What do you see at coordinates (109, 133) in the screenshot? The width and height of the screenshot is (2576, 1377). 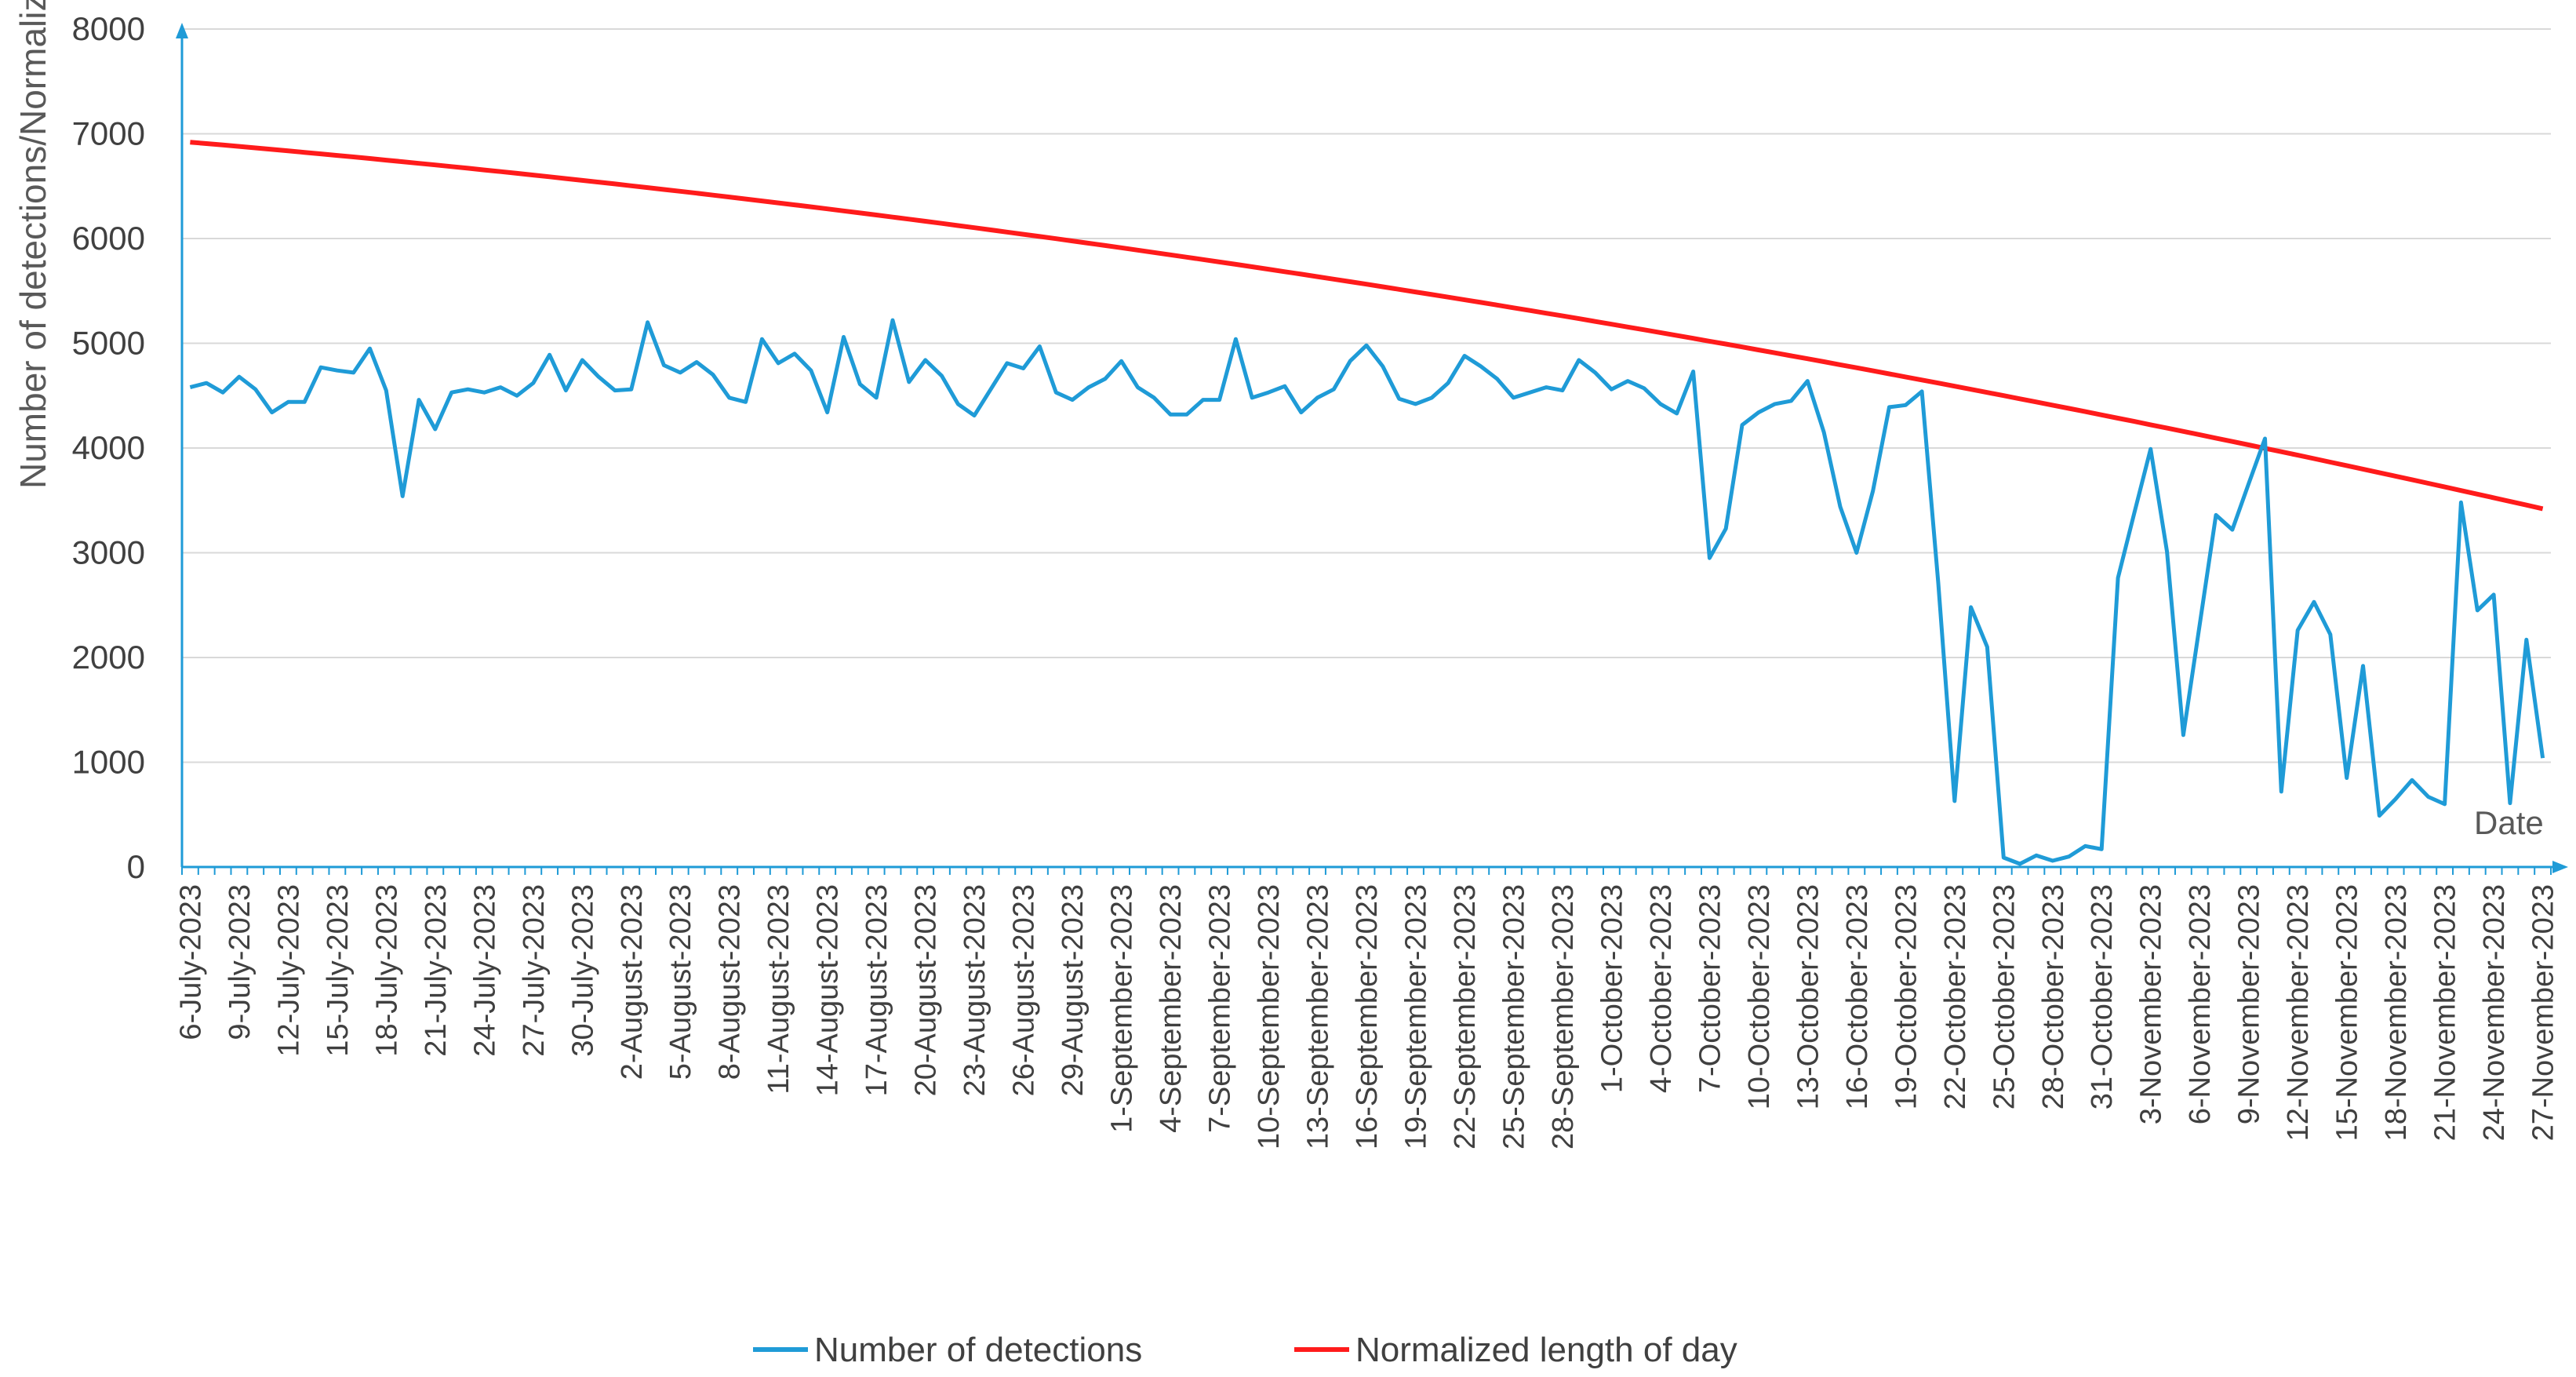 I see `y-tick-label: 7000` at bounding box center [109, 133].